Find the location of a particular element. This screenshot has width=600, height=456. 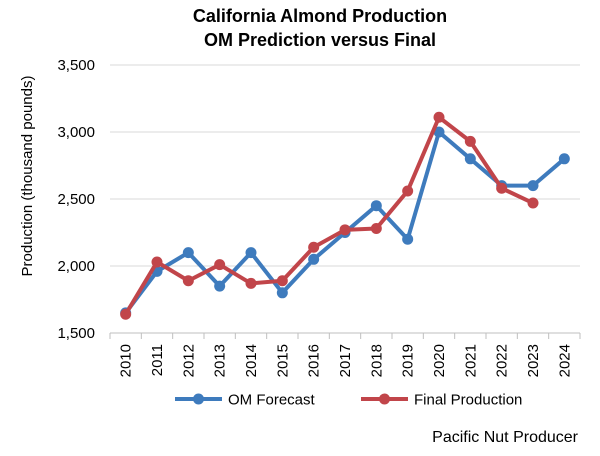

legend-marker-final-production is located at coordinates (384, 399).